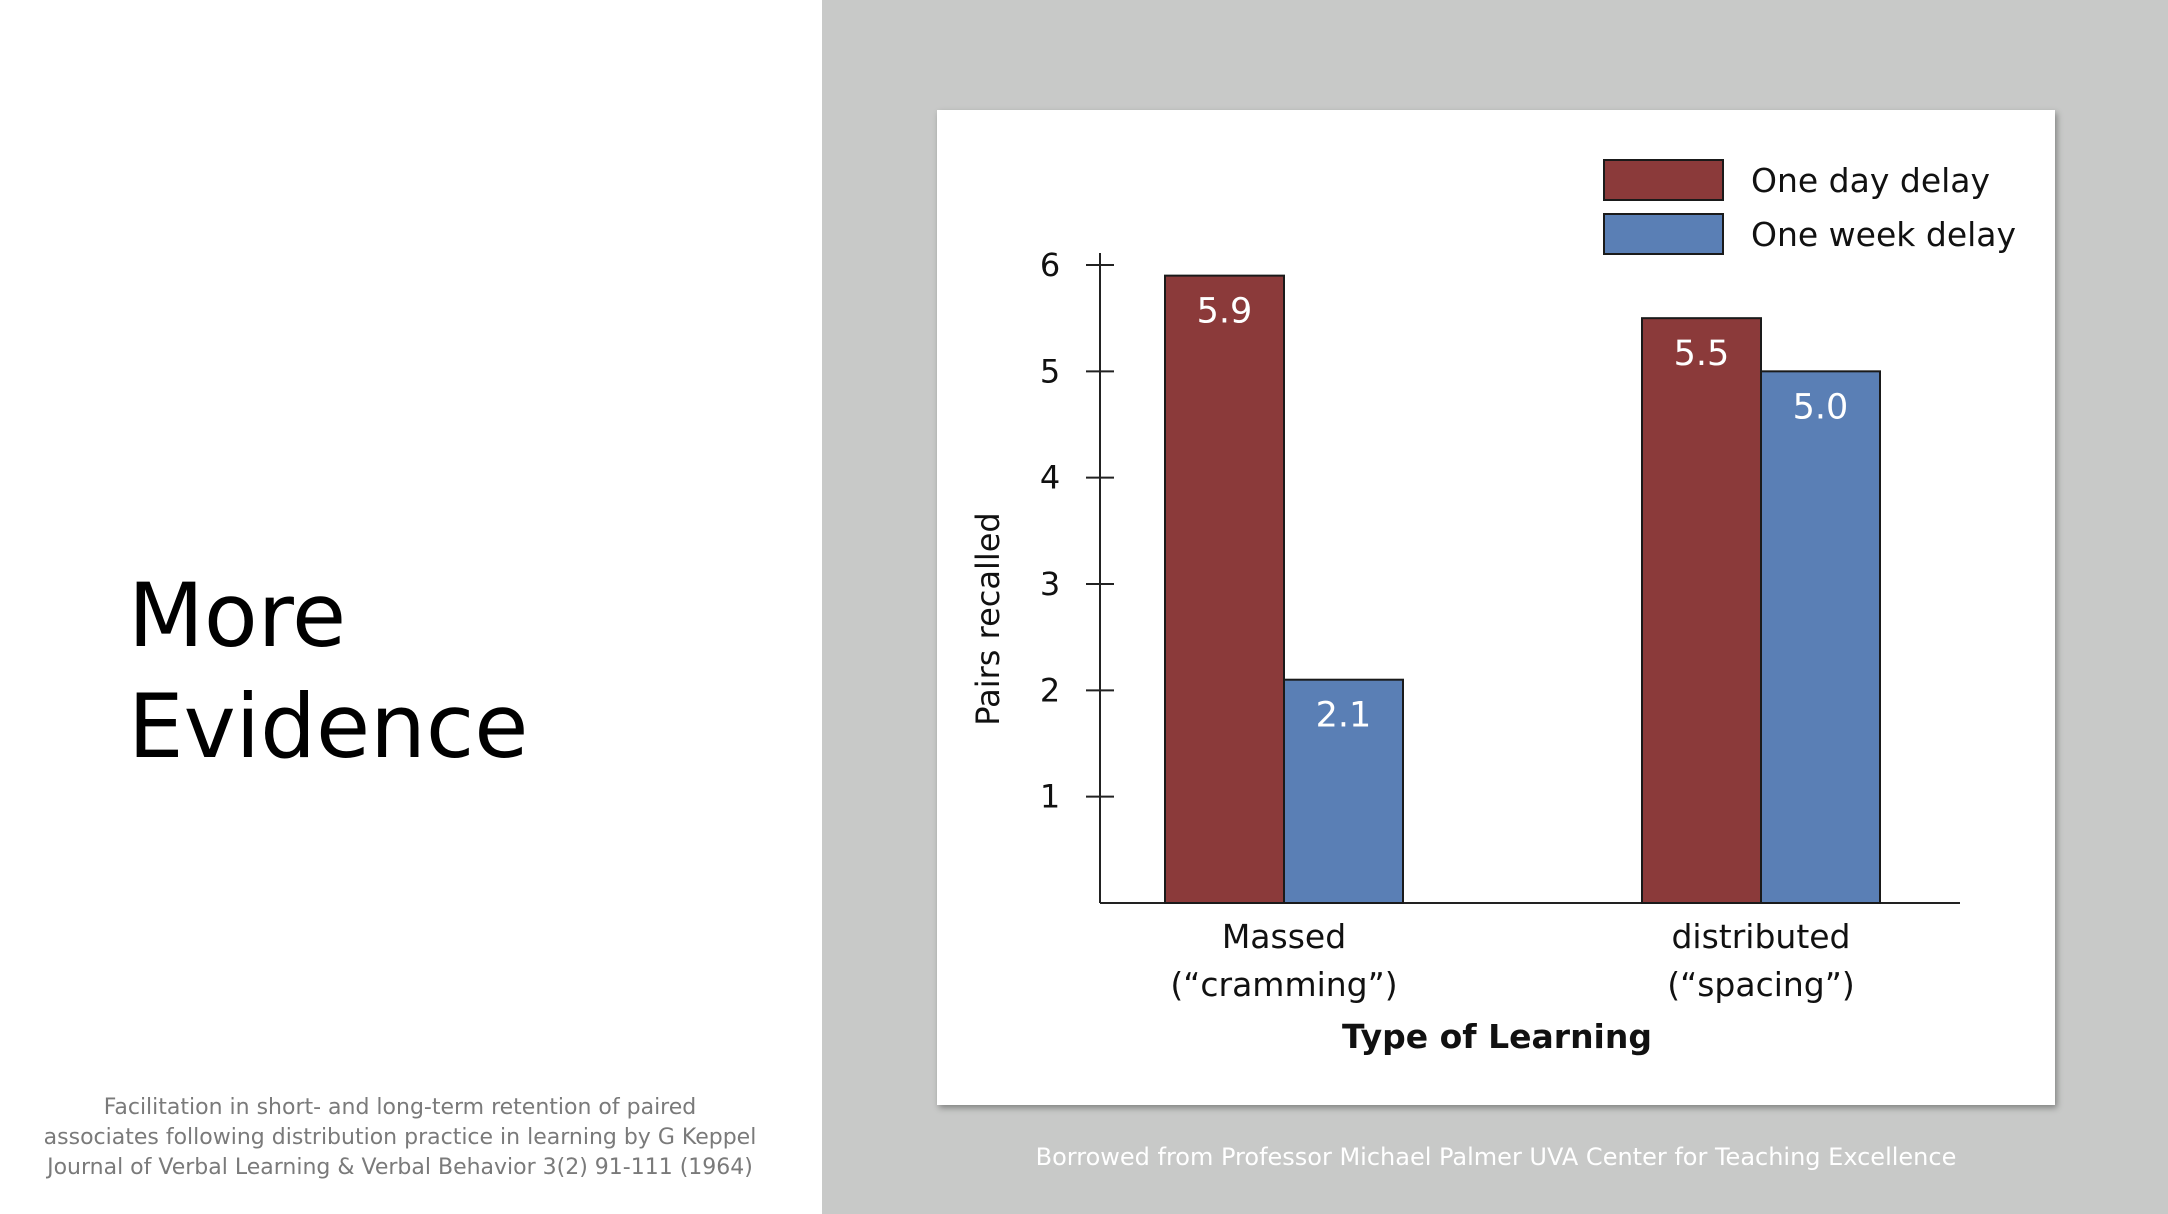  What do you see at coordinates (1050, 265) in the screenshot?
I see `y-tick-label: 6` at bounding box center [1050, 265].